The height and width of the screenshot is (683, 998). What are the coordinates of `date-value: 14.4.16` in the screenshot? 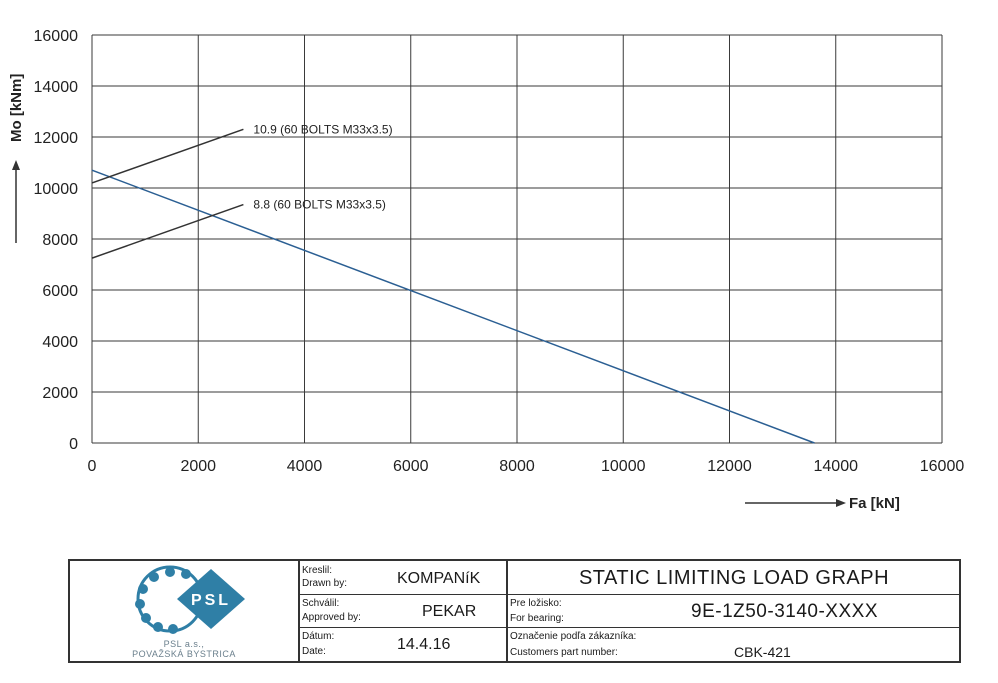 It's located at (424, 644).